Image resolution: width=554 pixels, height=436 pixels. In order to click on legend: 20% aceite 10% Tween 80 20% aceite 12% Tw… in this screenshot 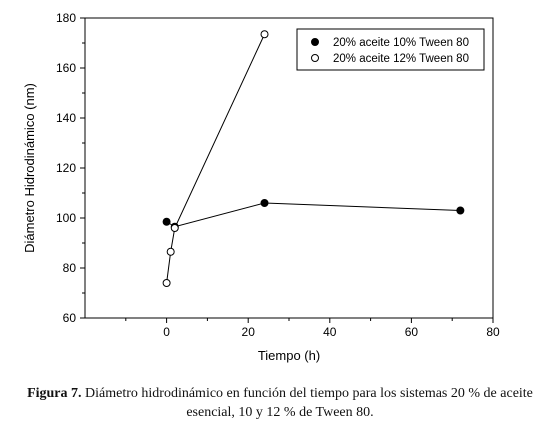, I will do `click(390, 49)`.